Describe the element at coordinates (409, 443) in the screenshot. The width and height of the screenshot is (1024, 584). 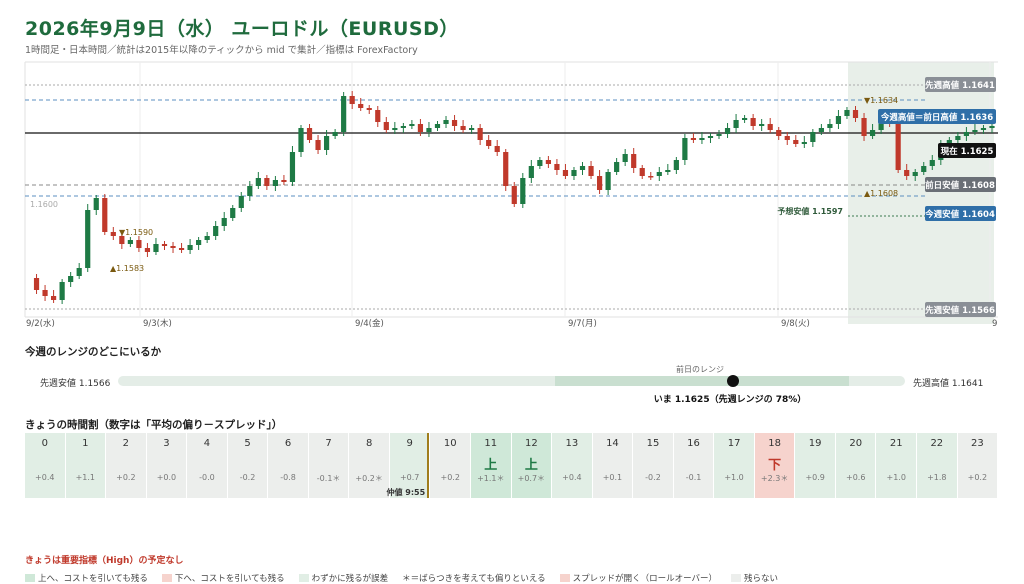
I see `hour-number: 9` at that location.